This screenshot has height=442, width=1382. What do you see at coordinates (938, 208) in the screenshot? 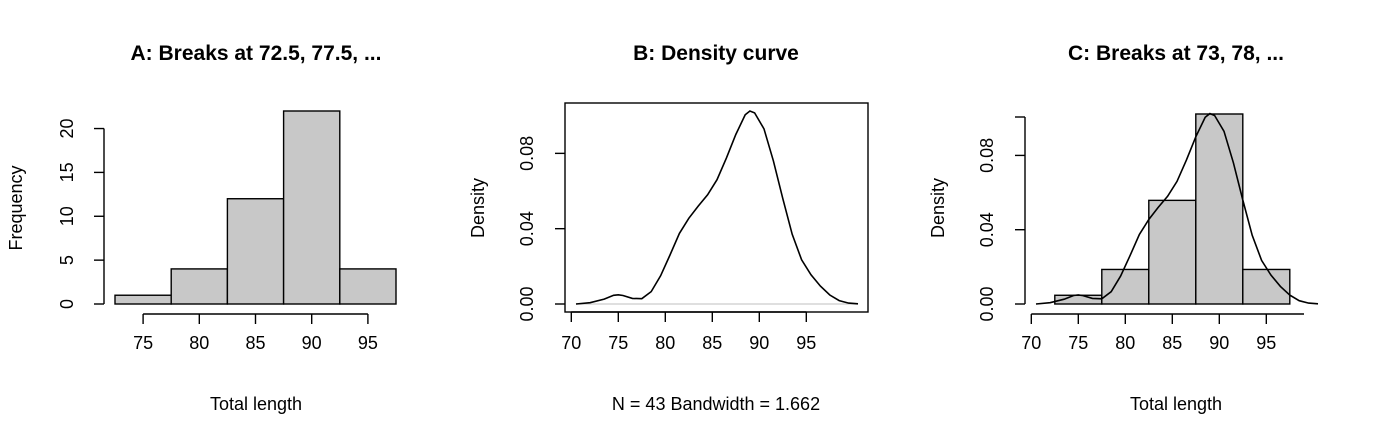
I see `panel-c-ylabel: Density` at bounding box center [938, 208].